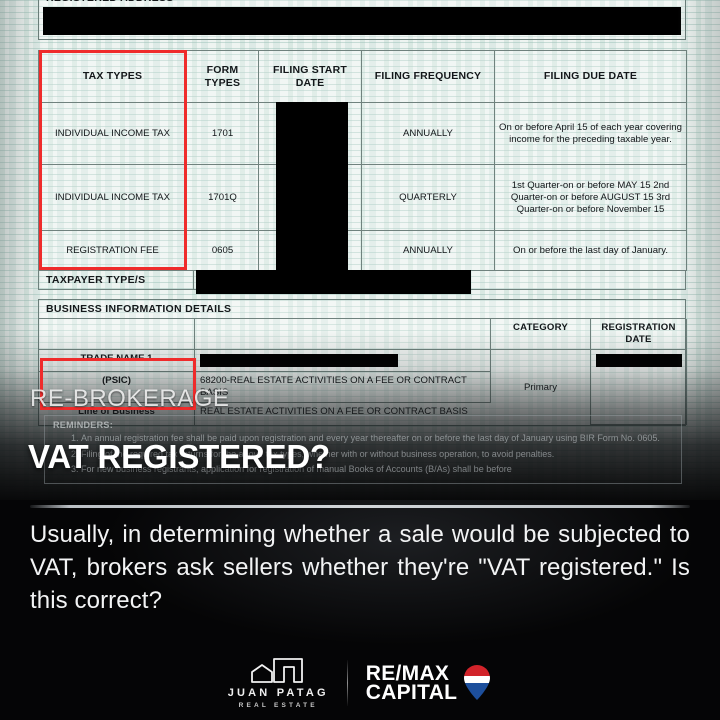 The width and height of the screenshot is (720, 720). I want to click on col-header-filing-frequency: FILING FREQUENCY, so click(428, 76).